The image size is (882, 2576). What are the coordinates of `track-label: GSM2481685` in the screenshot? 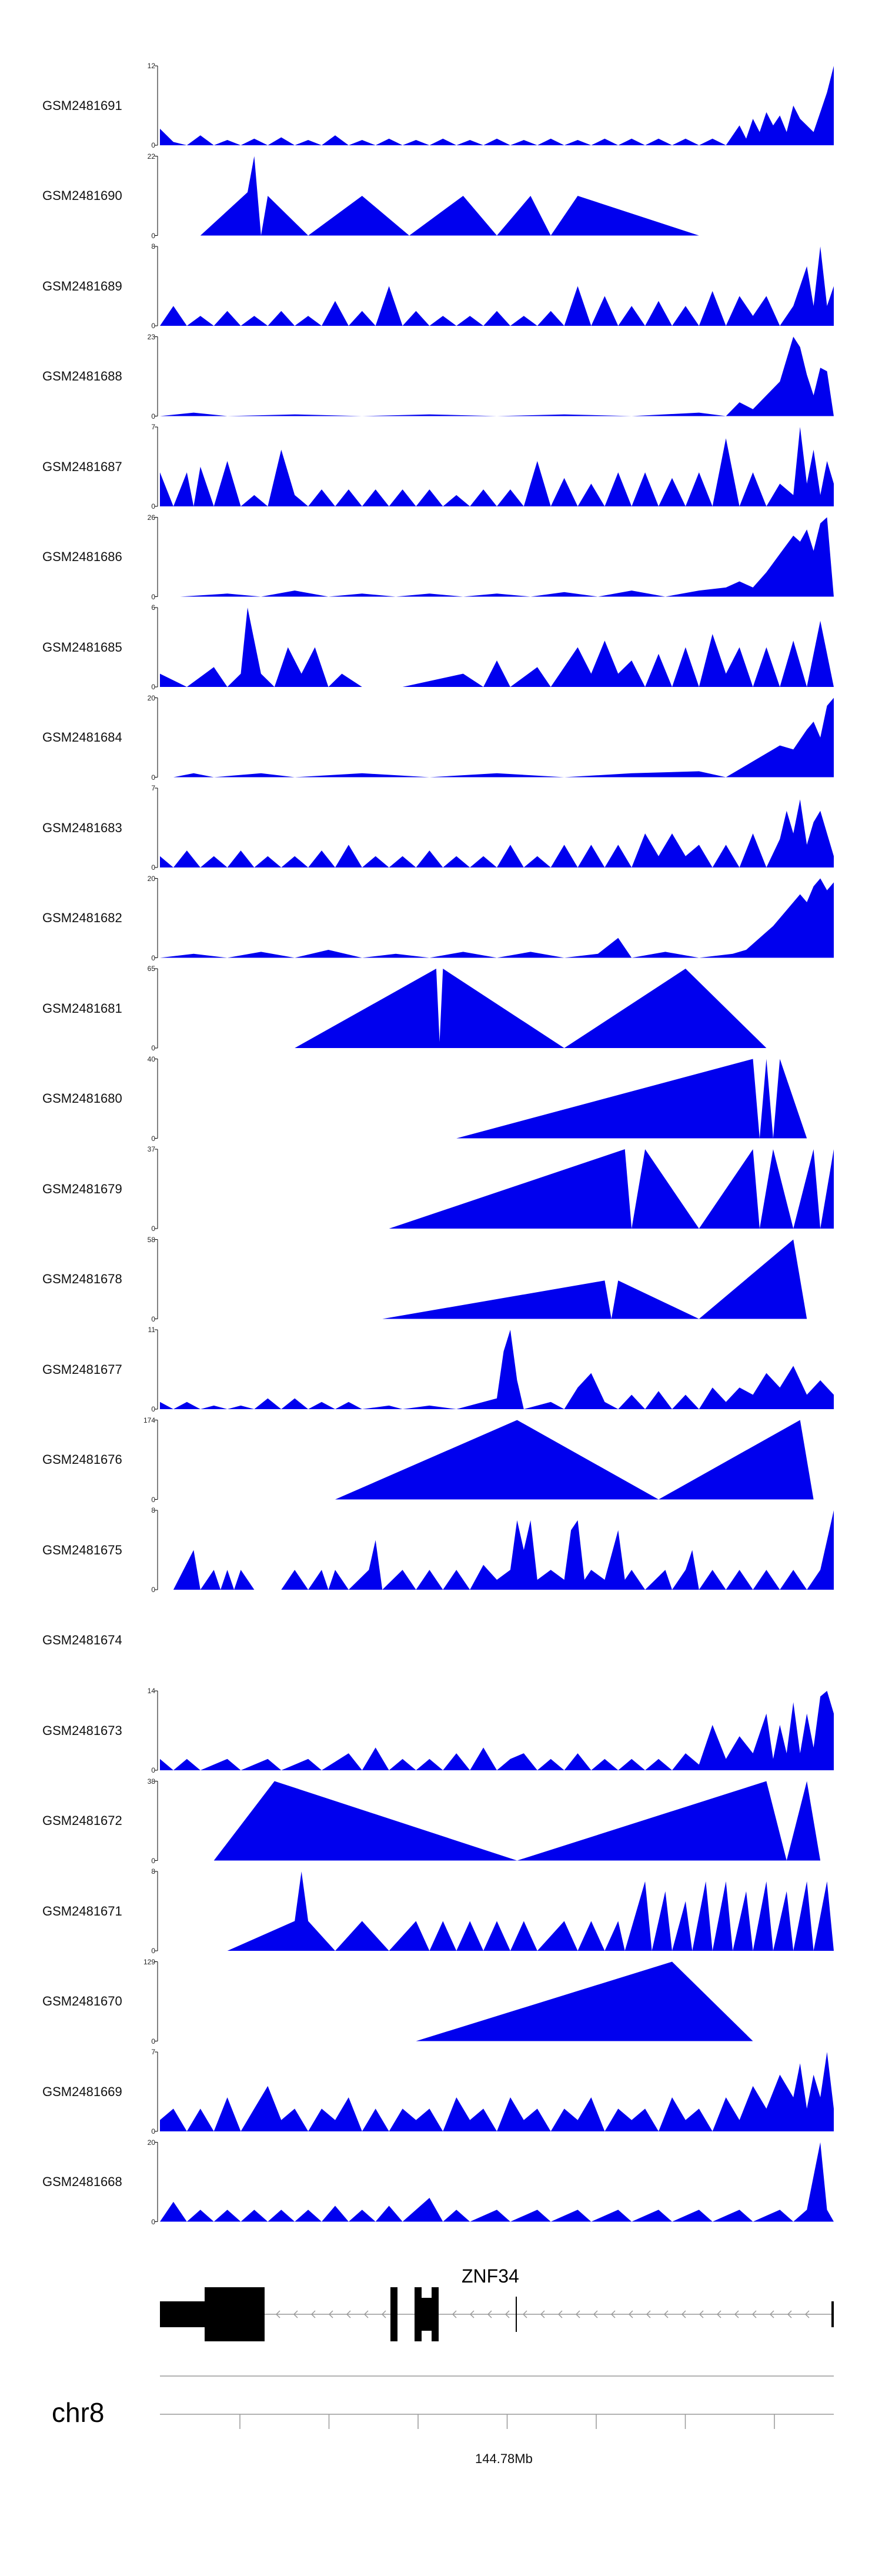 It's located at (82, 647).